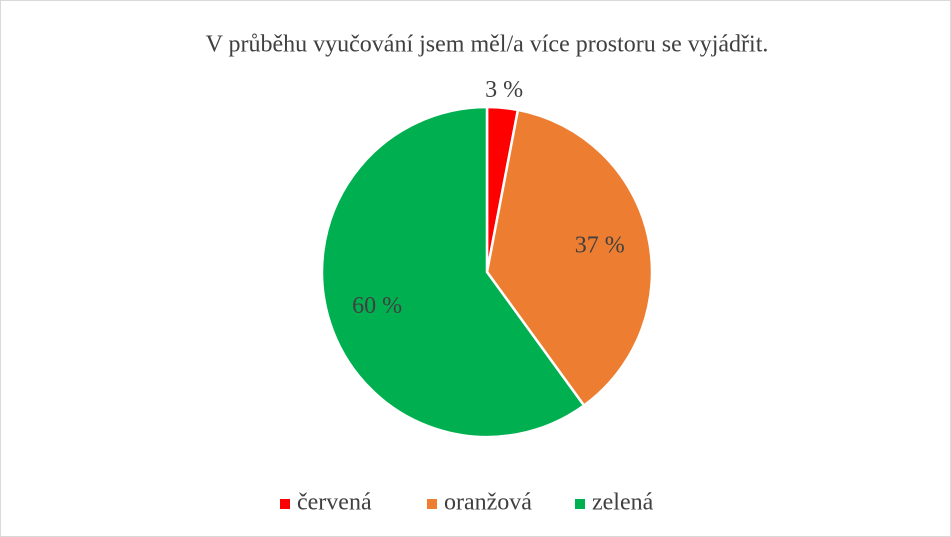 Image resolution: width=951 pixels, height=537 pixels. What do you see at coordinates (623, 503) in the screenshot?
I see `legend-label: zelená` at bounding box center [623, 503].